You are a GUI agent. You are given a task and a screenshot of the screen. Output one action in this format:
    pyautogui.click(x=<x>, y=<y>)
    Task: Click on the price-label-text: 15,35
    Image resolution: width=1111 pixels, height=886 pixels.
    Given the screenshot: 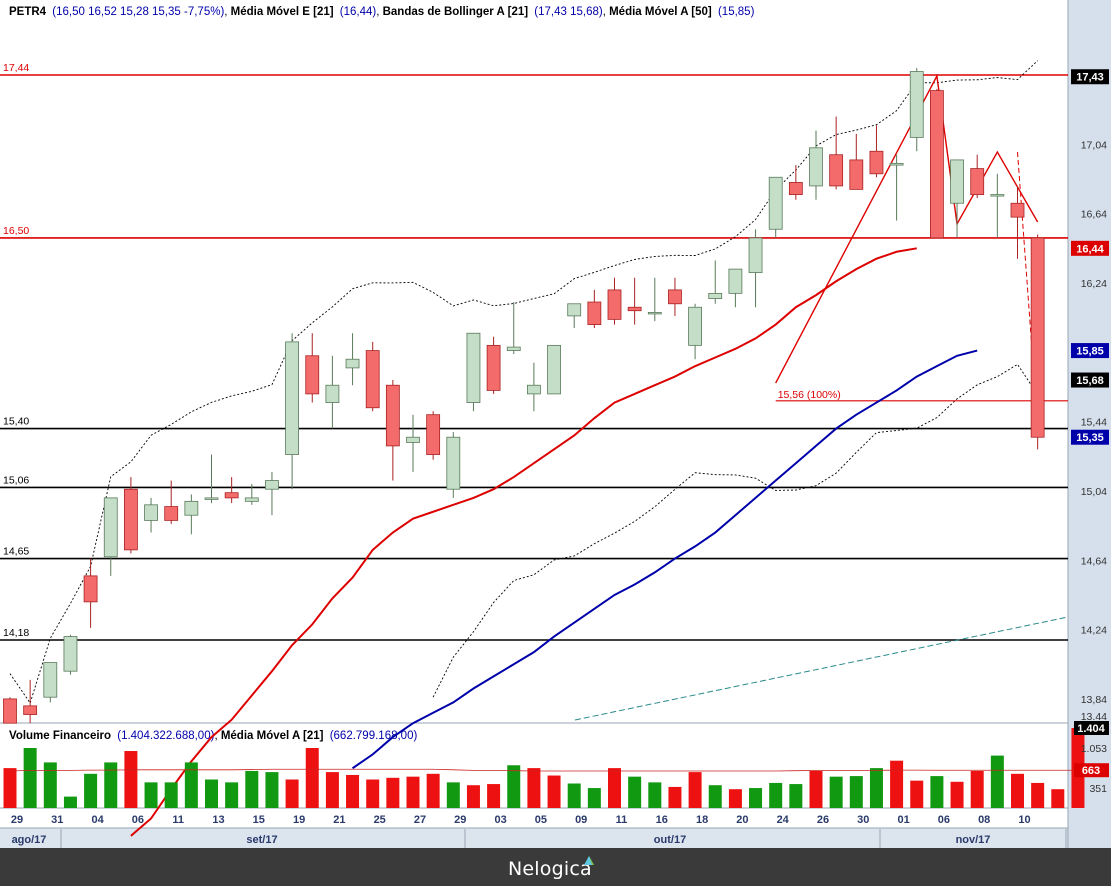 What is the action you would take?
    pyautogui.click(x=1090, y=438)
    